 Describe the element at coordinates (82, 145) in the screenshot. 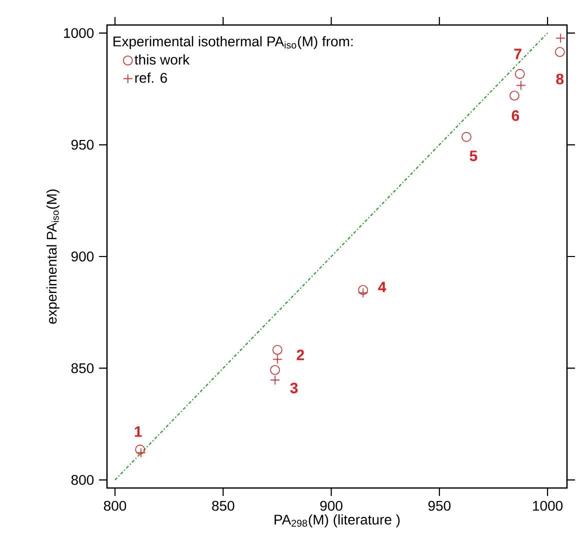

I see `y-tick-label: 950` at that location.